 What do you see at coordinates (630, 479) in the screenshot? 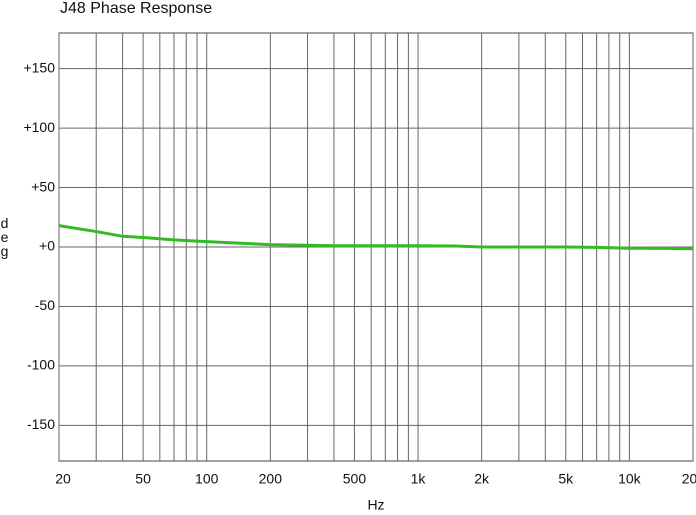
I see `x-tick-label: 10k` at bounding box center [630, 479].